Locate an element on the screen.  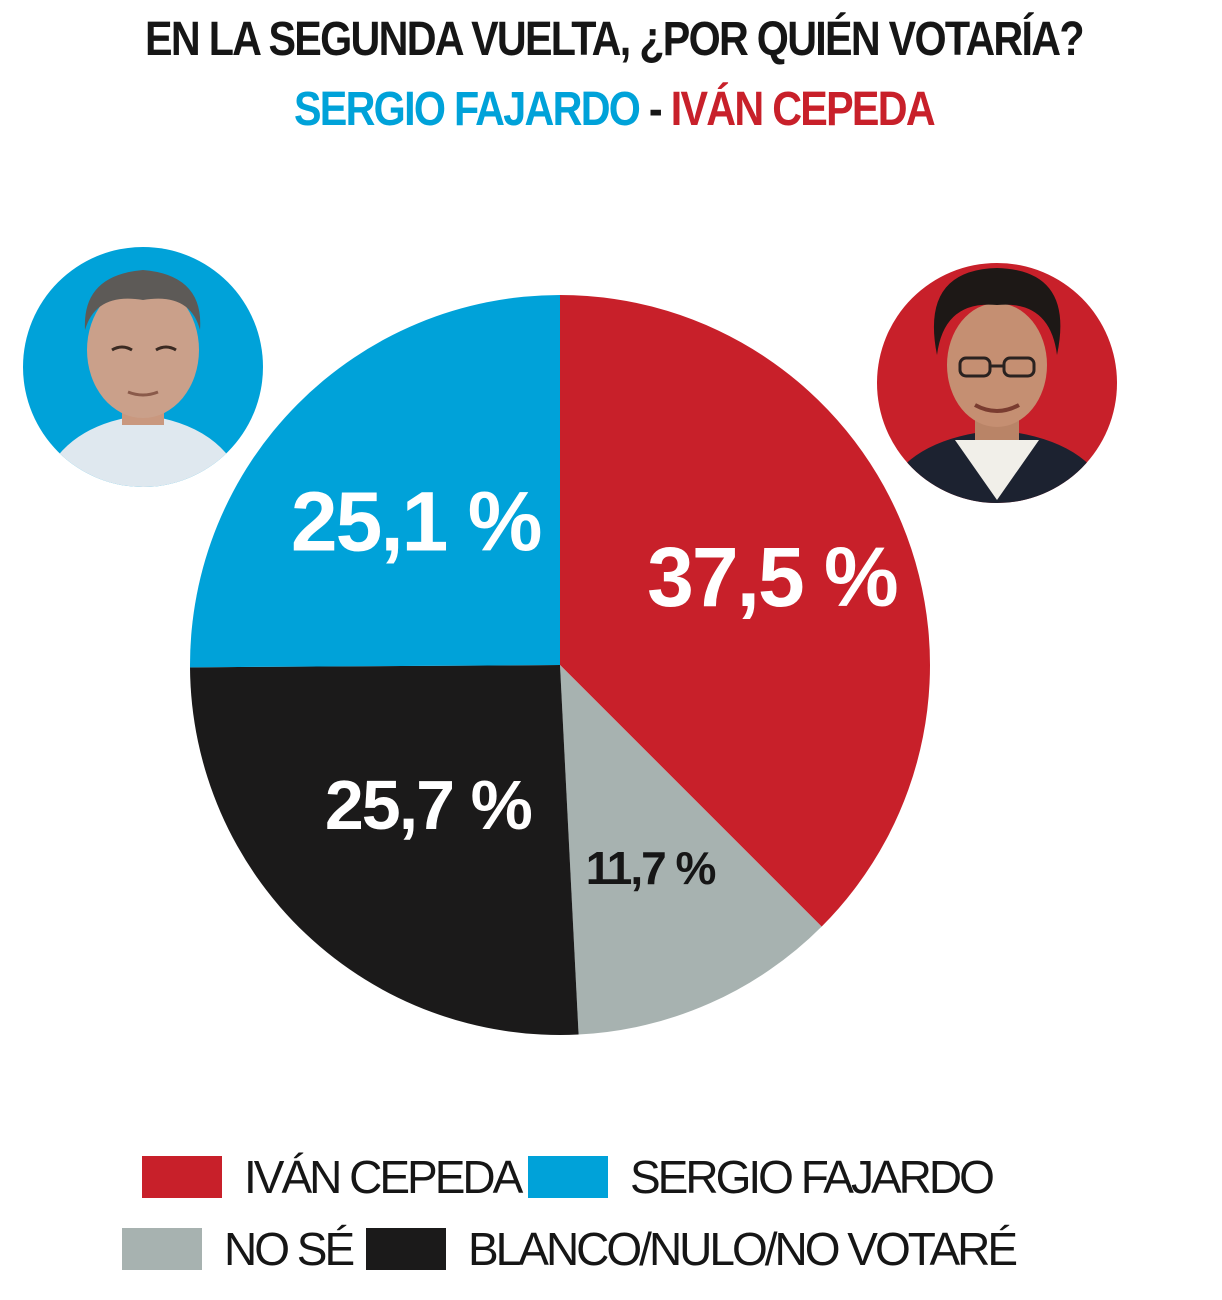
portrait-cepeda-icon is located at coordinates (997, 383).